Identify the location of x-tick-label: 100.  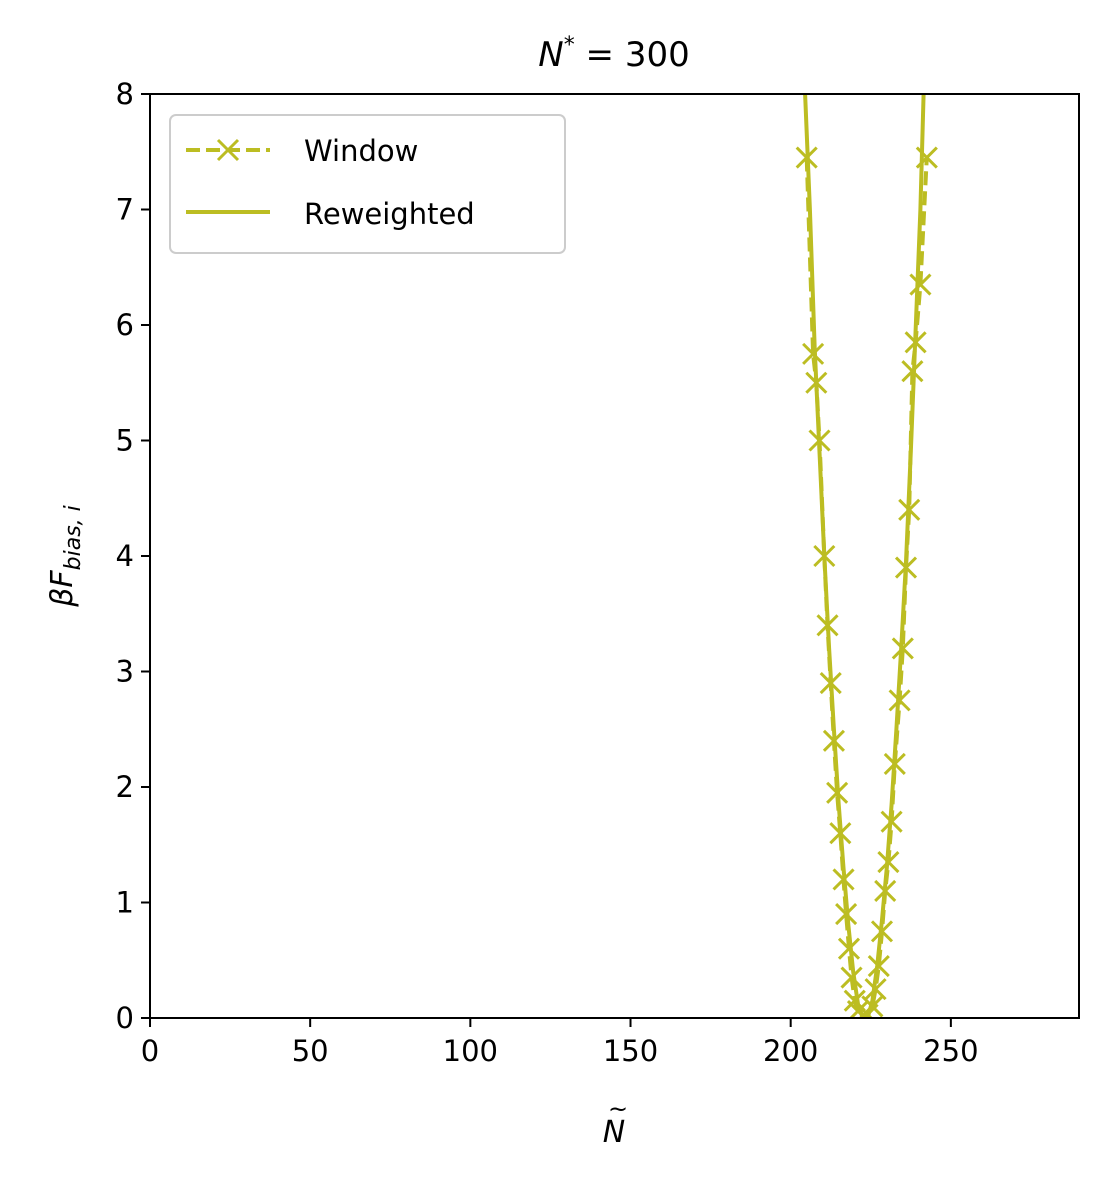
(470, 1051).